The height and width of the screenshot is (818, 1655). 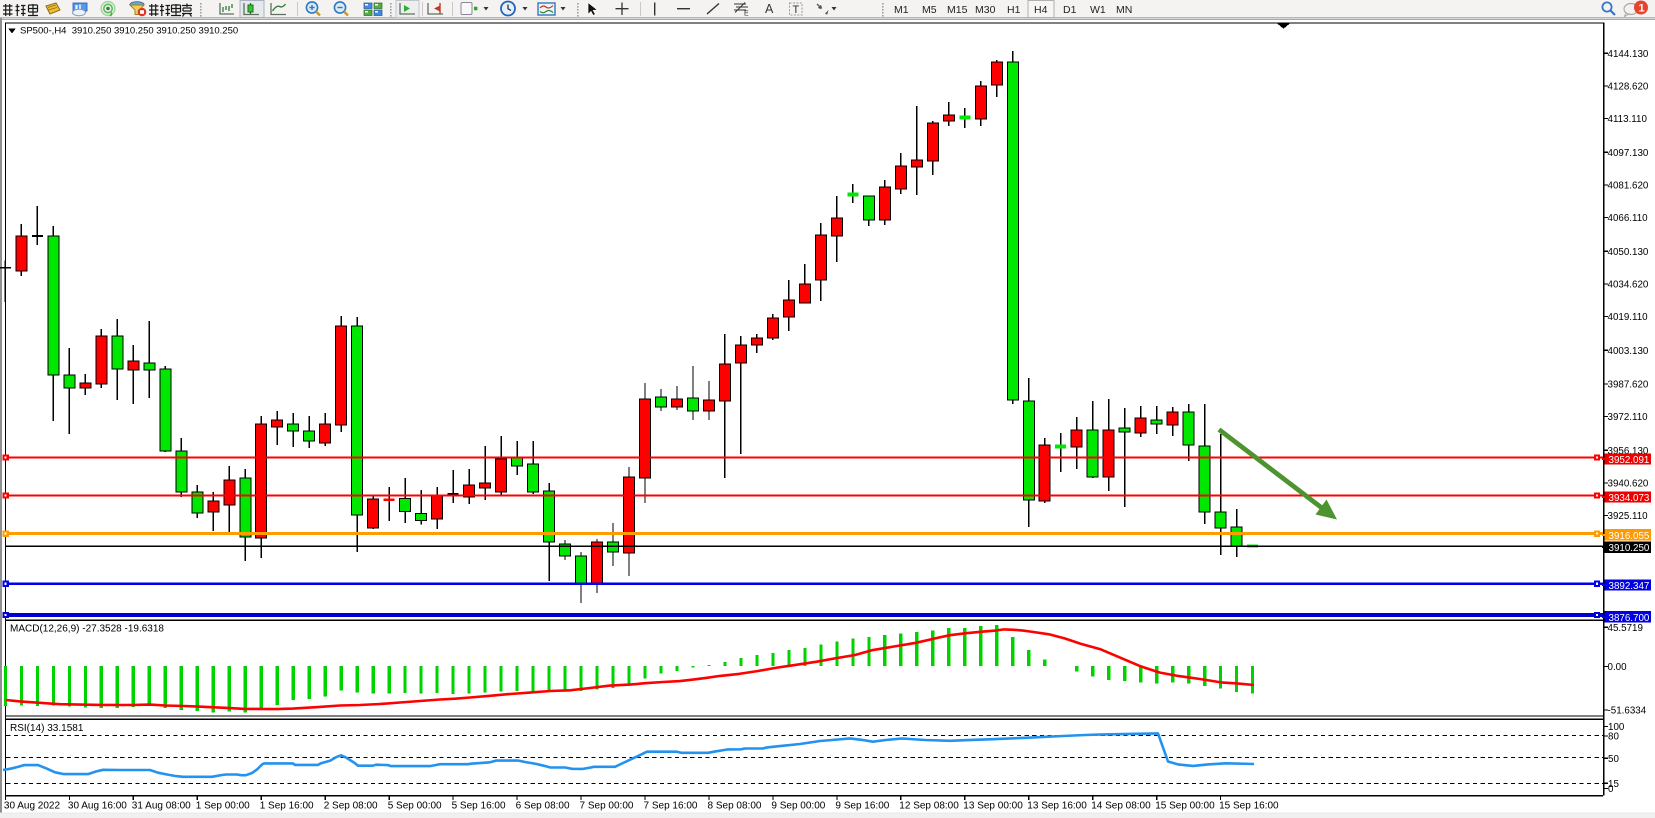 What do you see at coordinates (161, 806) in the screenshot?
I see `svg-text: 31 Aug 08:00` at bounding box center [161, 806].